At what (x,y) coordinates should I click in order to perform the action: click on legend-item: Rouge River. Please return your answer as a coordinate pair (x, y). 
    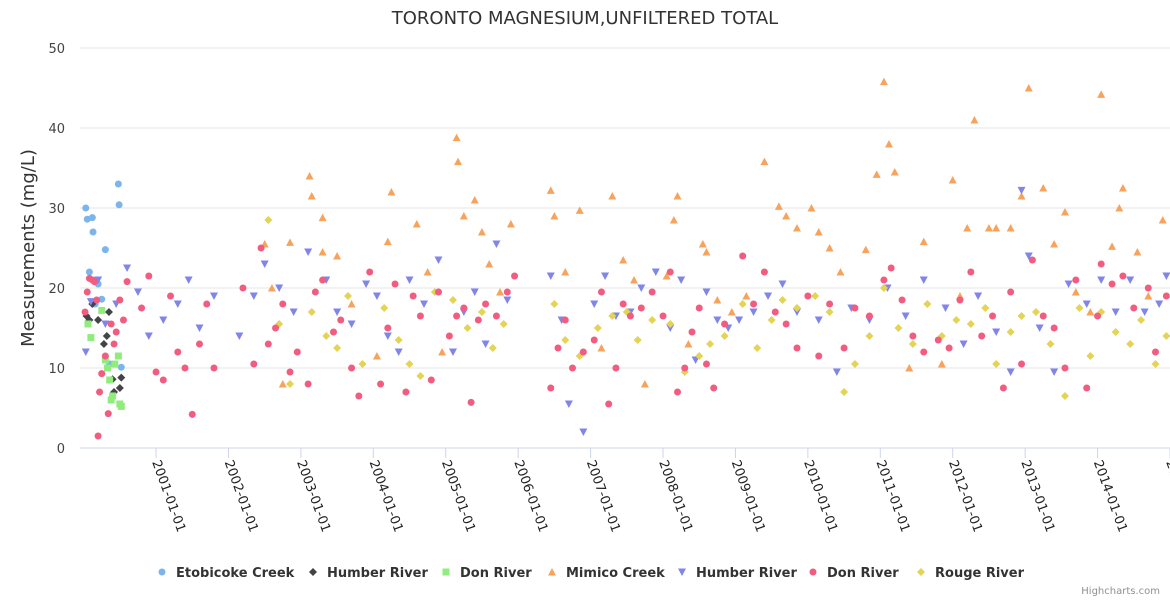
    Looking at the image, I should click on (971, 573).